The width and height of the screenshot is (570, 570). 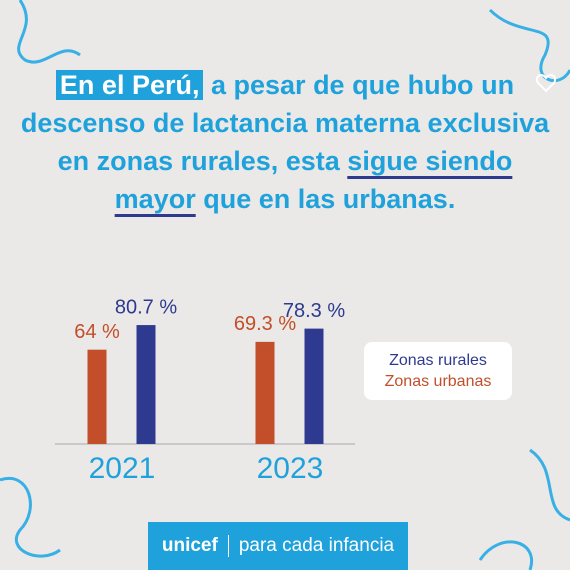 I want to click on brand: unicef, so click(x=195, y=546).